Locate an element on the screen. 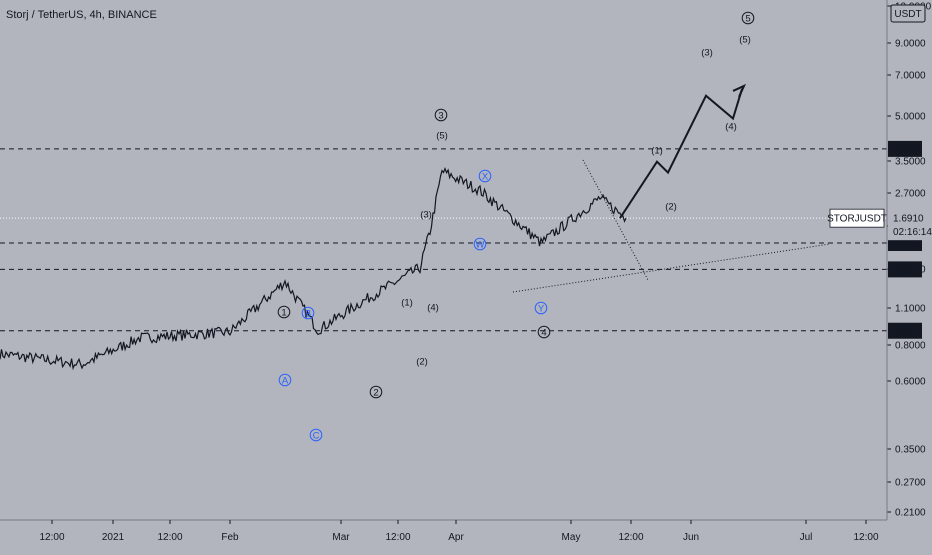 The height and width of the screenshot is (555, 932). wave-label: A is located at coordinates (285, 380).